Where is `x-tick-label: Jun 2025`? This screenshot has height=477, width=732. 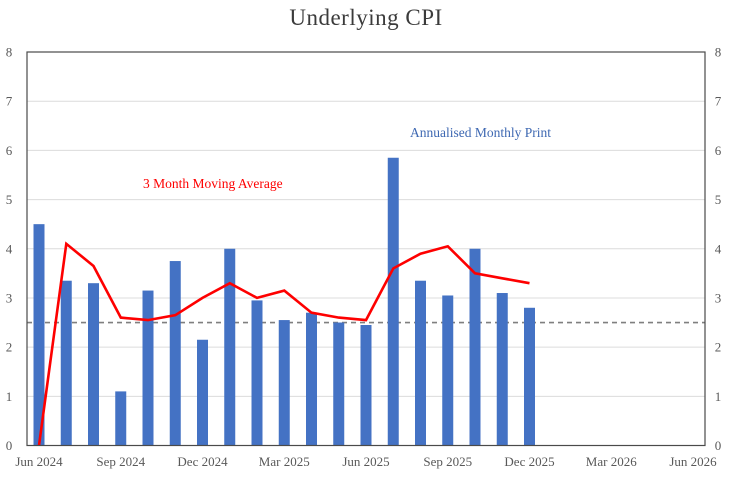
x-tick-label: Jun 2025 is located at coordinates (365, 461).